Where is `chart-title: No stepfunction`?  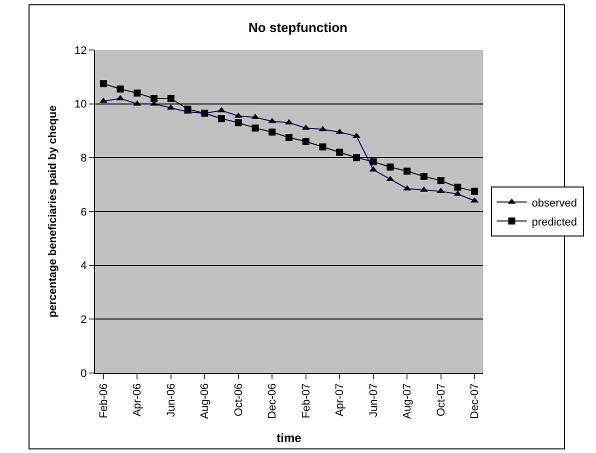
chart-title: No stepfunction is located at coordinates (298, 27).